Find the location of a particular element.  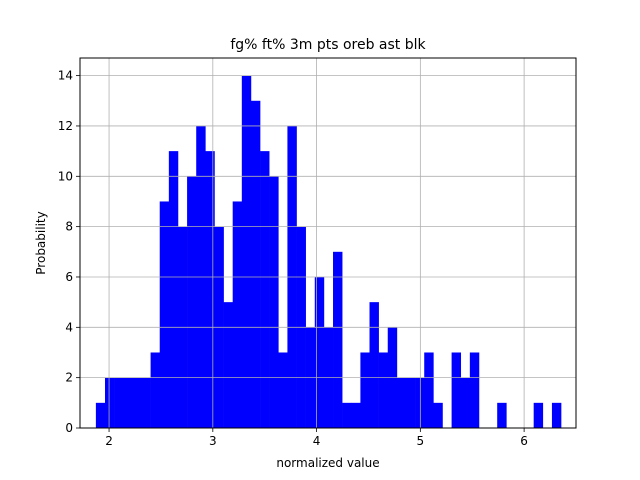

x-tick-label: 5 is located at coordinates (421, 441).